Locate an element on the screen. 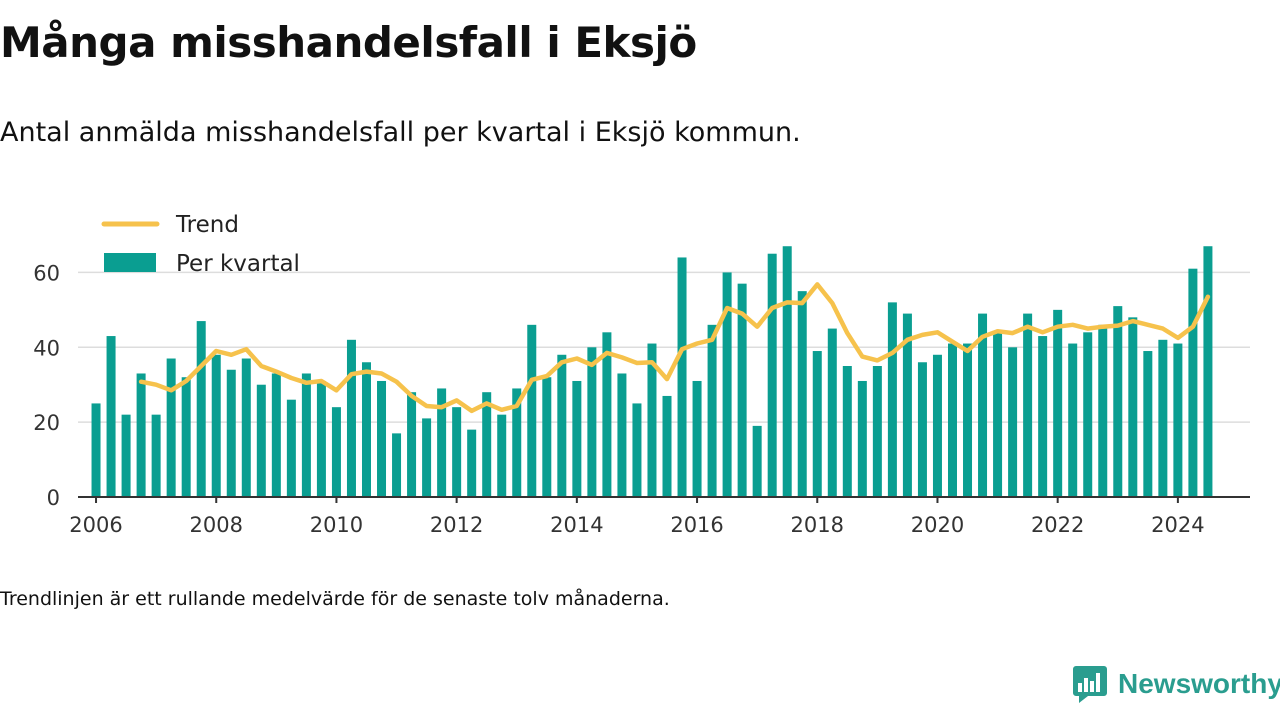 The height and width of the screenshot is (720, 1280). brand-name: Newsworthy is located at coordinates (1199, 683).